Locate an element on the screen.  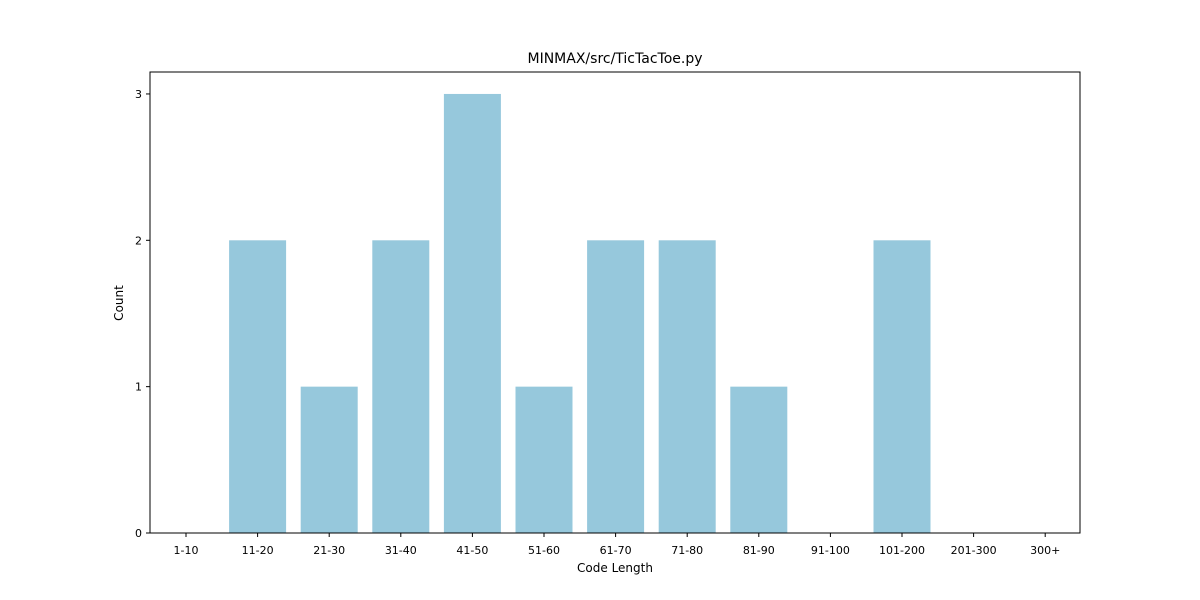
y-tick-label: 2 is located at coordinates (138, 240).